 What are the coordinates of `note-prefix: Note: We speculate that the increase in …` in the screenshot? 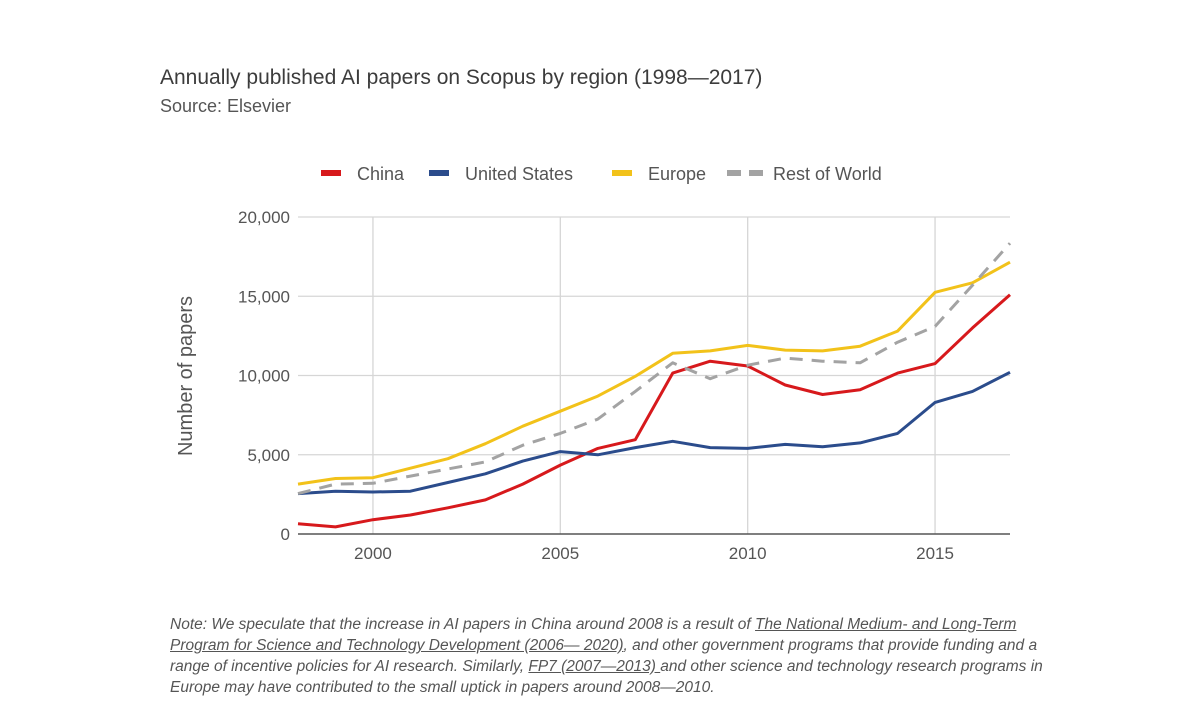 It's located at (463, 624).